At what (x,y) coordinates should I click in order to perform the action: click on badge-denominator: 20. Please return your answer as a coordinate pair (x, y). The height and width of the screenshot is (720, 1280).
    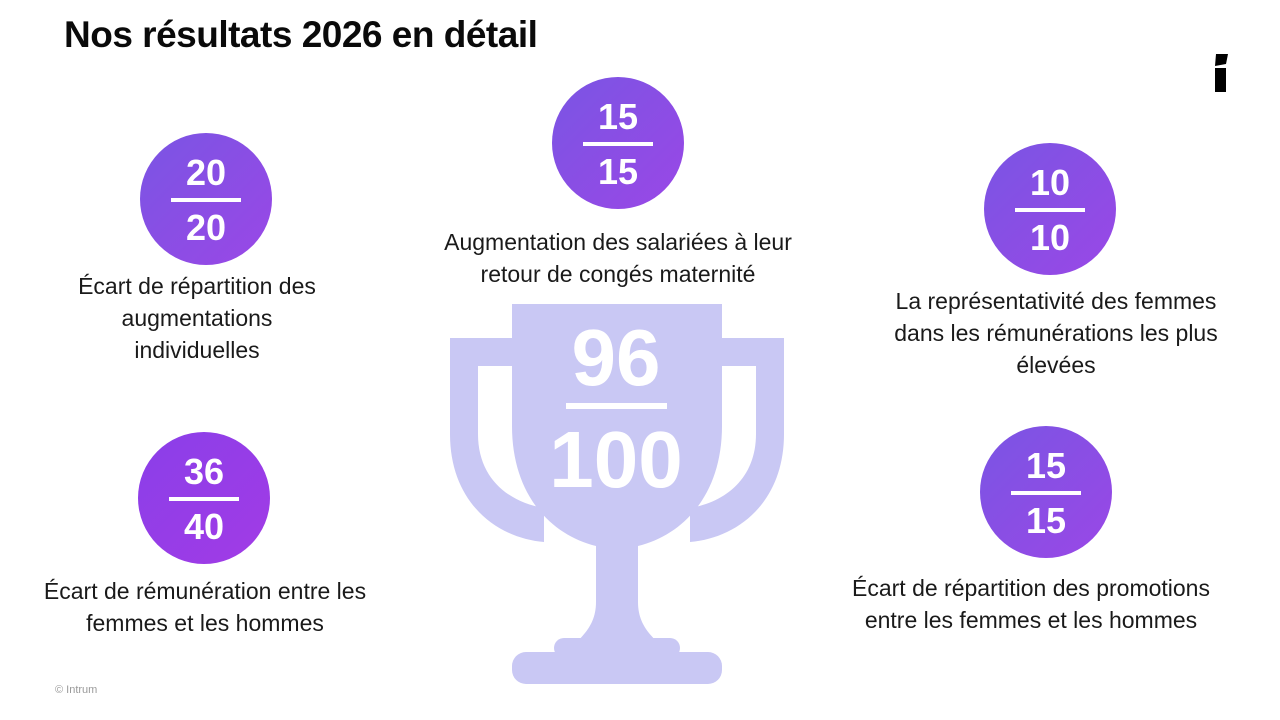
    Looking at the image, I should click on (206, 227).